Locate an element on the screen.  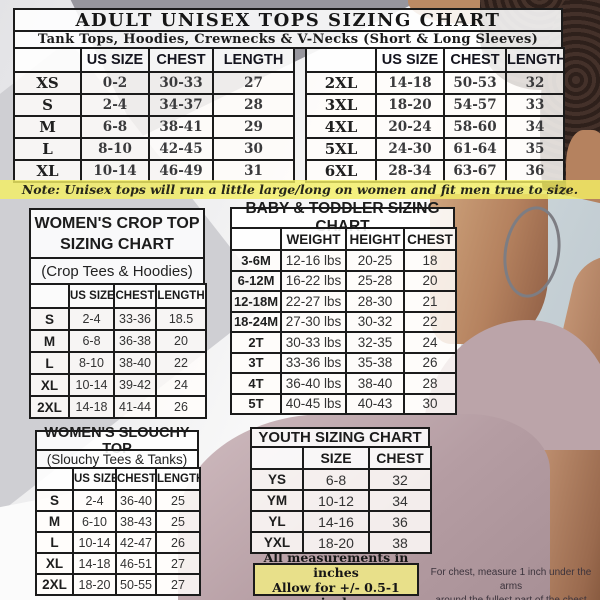
row-size-label: YS is located at coordinates (277, 479).